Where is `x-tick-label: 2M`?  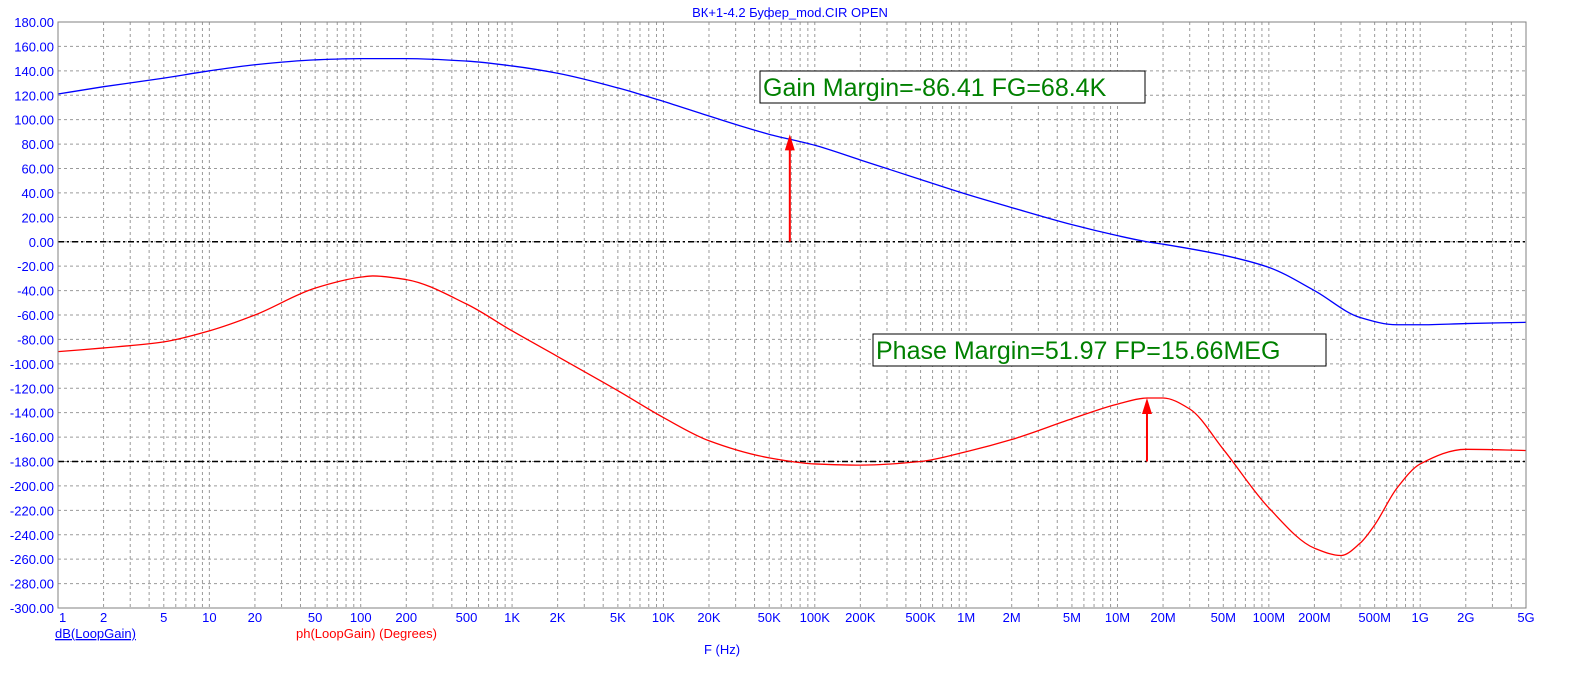
x-tick-label: 2M is located at coordinates (1012, 617).